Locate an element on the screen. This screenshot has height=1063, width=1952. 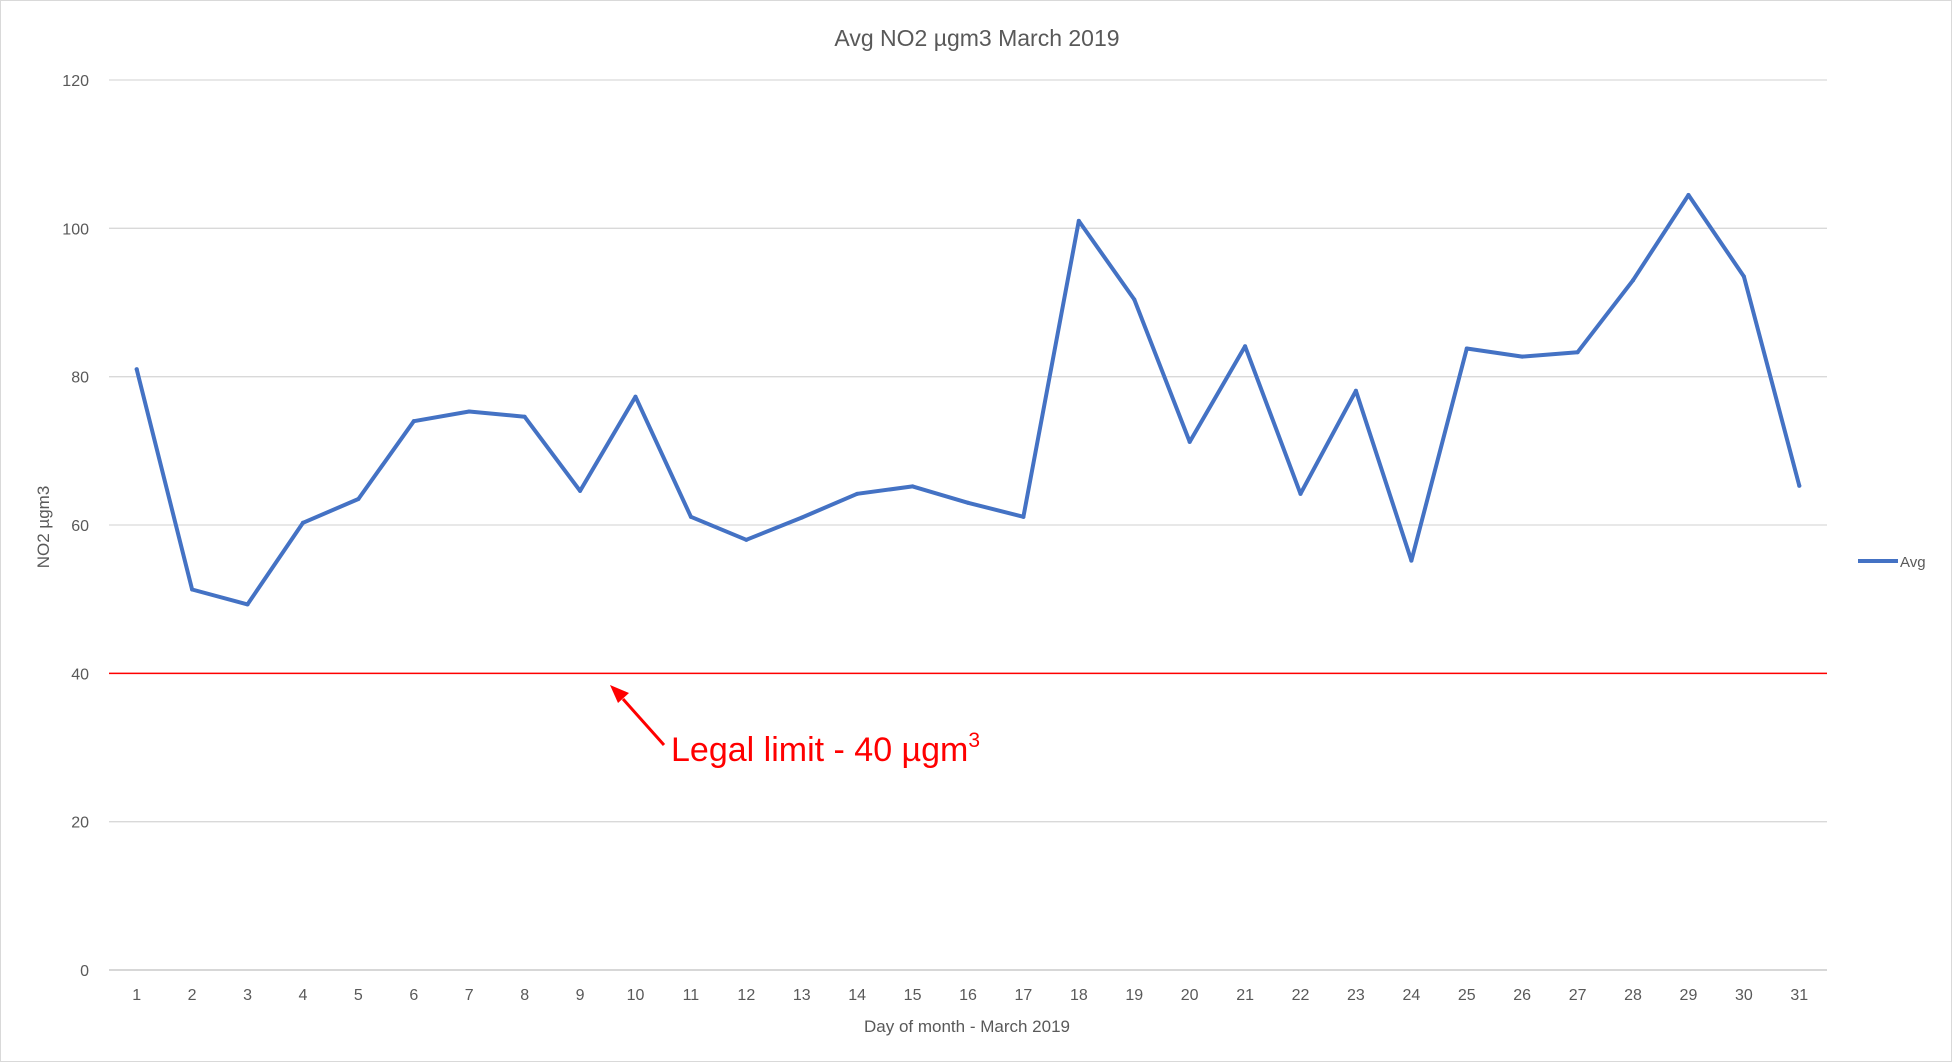
x-tick-label: 22 is located at coordinates (1301, 995).